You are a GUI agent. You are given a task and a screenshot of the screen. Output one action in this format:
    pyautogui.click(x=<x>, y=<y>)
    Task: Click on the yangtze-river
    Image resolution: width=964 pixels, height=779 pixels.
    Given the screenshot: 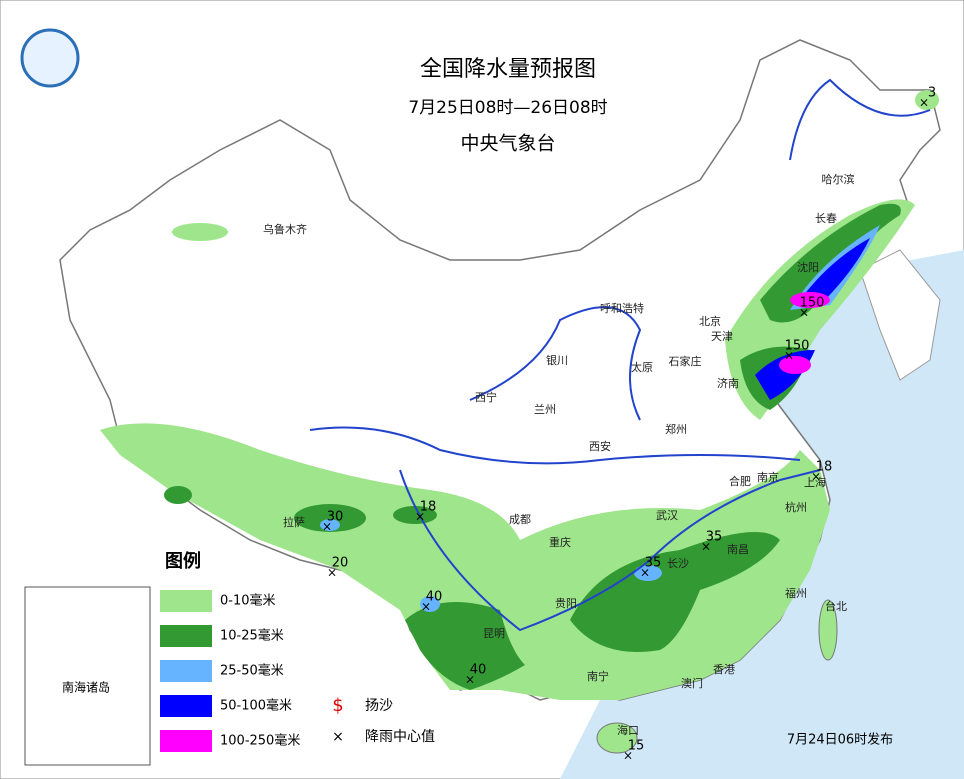 What is the action you would take?
    pyautogui.click(x=610, y=550)
    